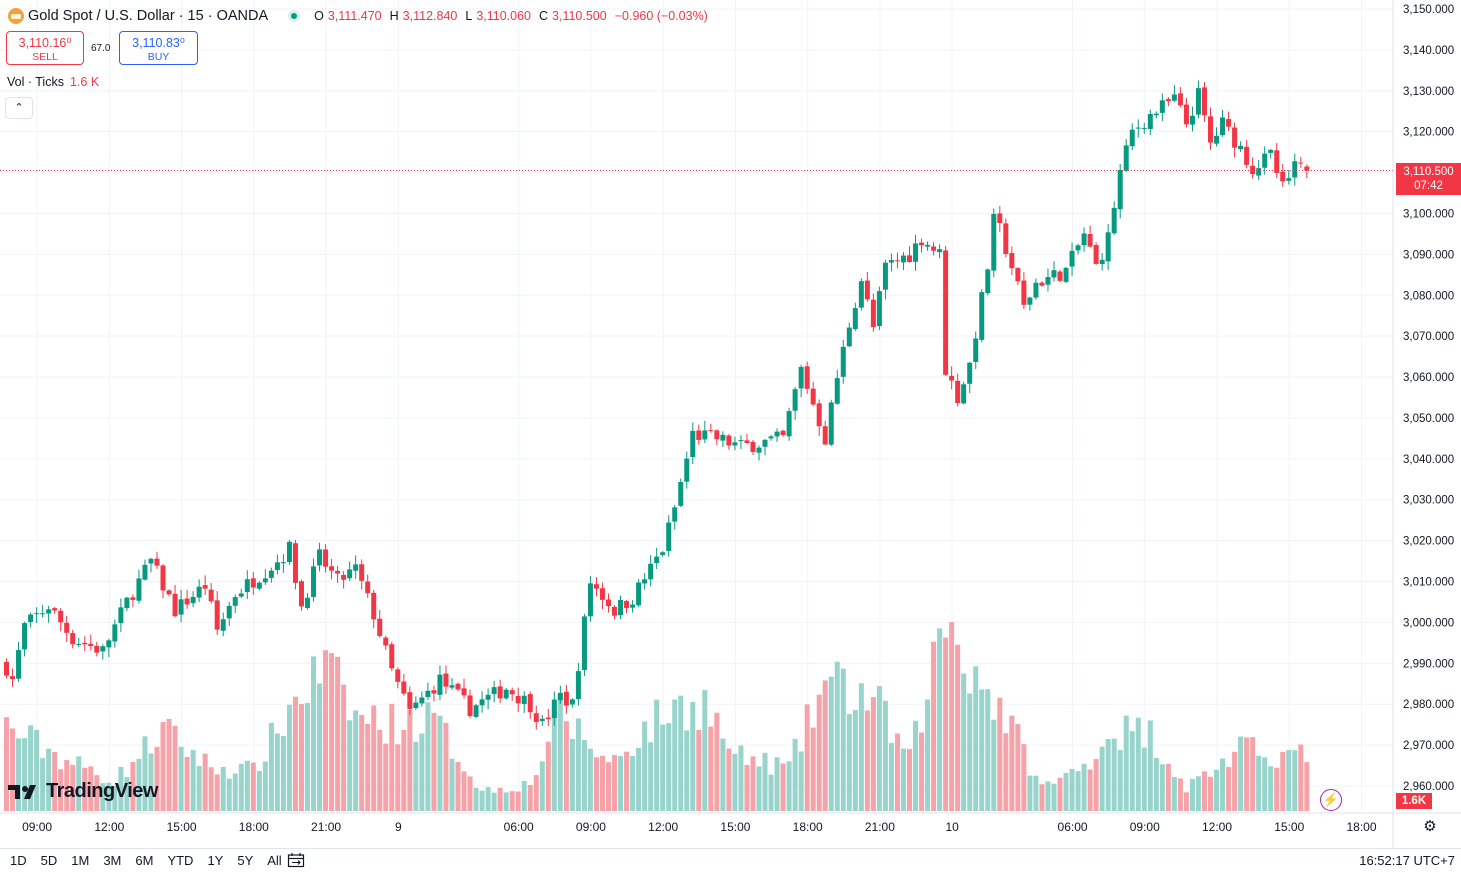 This screenshot has height=873, width=1461. What do you see at coordinates (1331, 800) in the screenshot?
I see `lightning-icon: ⚡` at bounding box center [1331, 800].